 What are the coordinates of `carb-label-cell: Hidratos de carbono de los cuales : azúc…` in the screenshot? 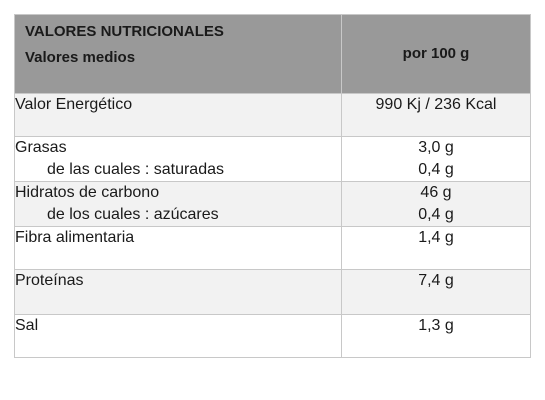 It's located at (178, 204).